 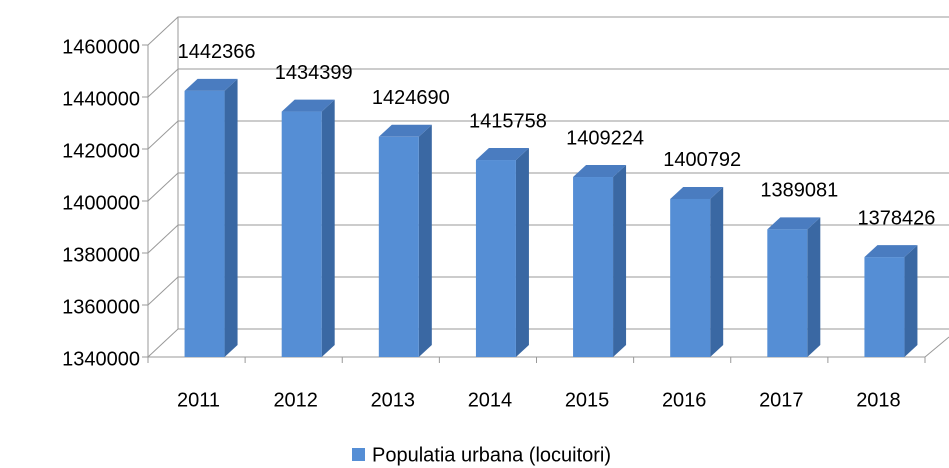 What do you see at coordinates (358, 454) in the screenshot?
I see `legend-swatch` at bounding box center [358, 454].